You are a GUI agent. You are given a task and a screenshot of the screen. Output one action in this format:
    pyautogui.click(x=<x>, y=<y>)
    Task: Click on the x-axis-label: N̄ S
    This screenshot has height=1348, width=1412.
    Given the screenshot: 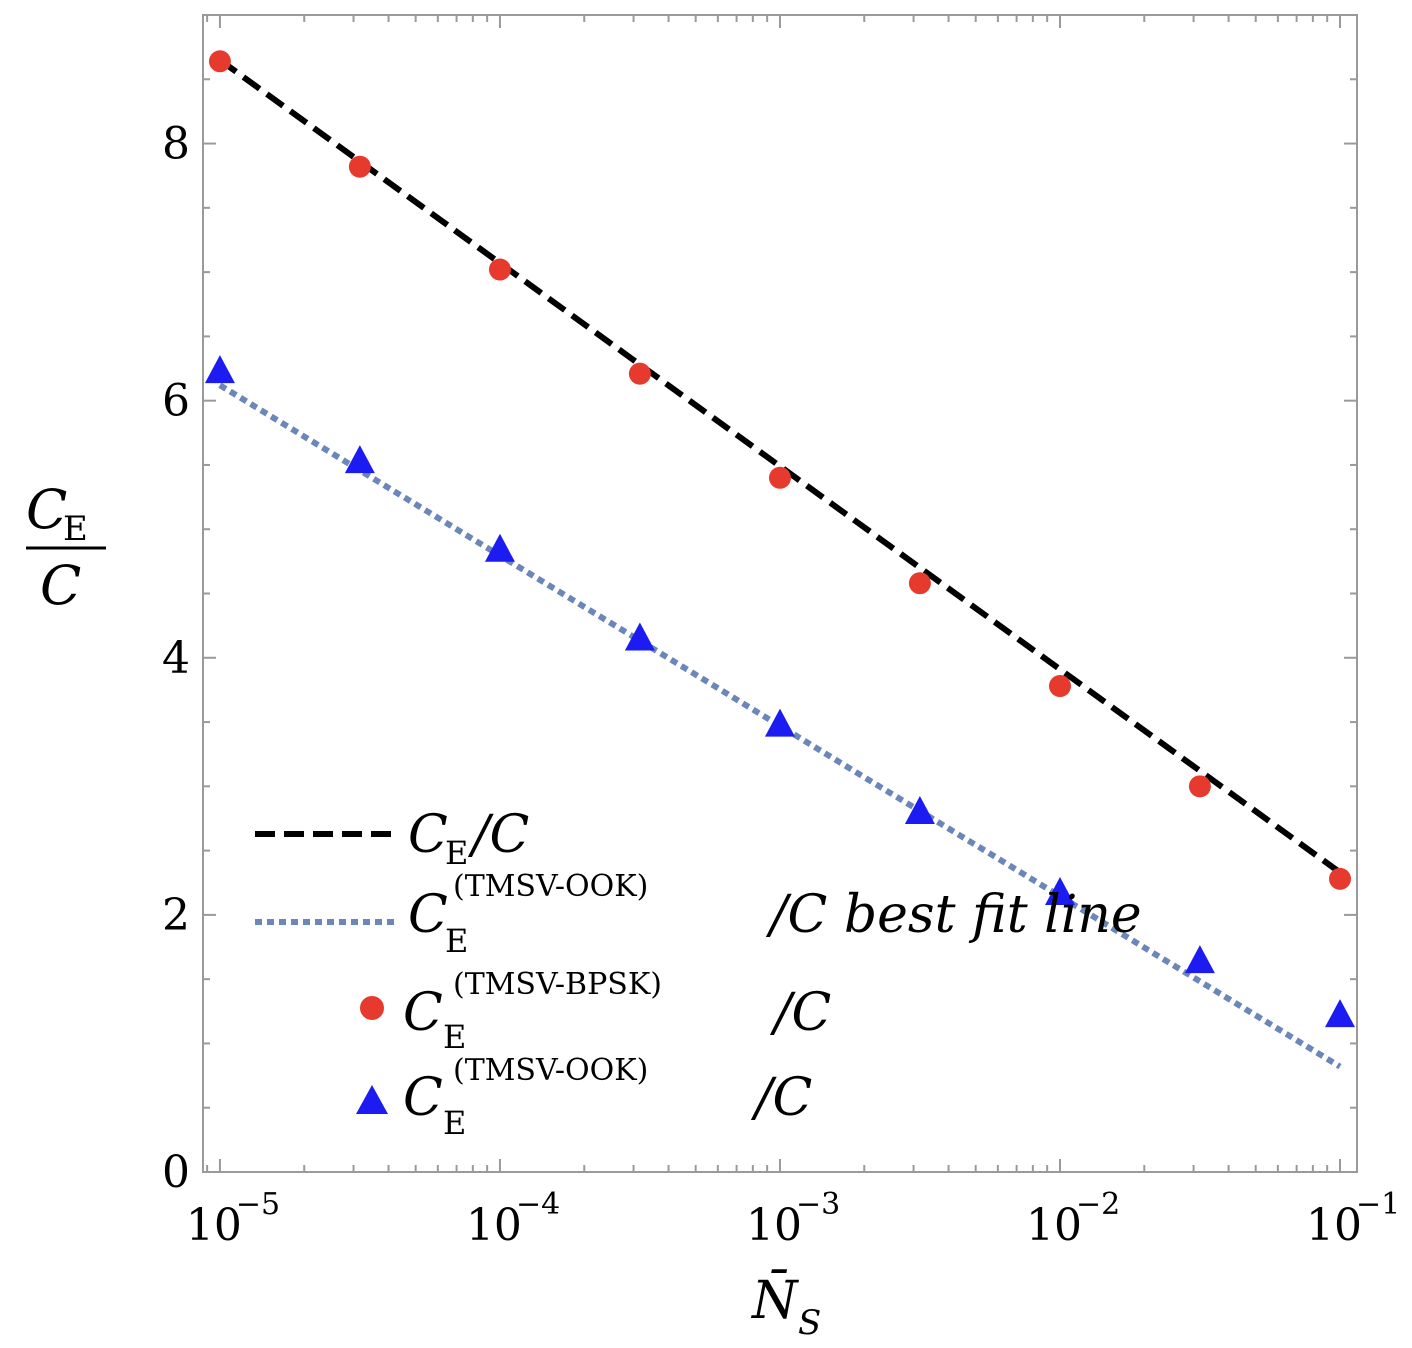 What is the action you would take?
    pyautogui.click(x=785, y=1306)
    